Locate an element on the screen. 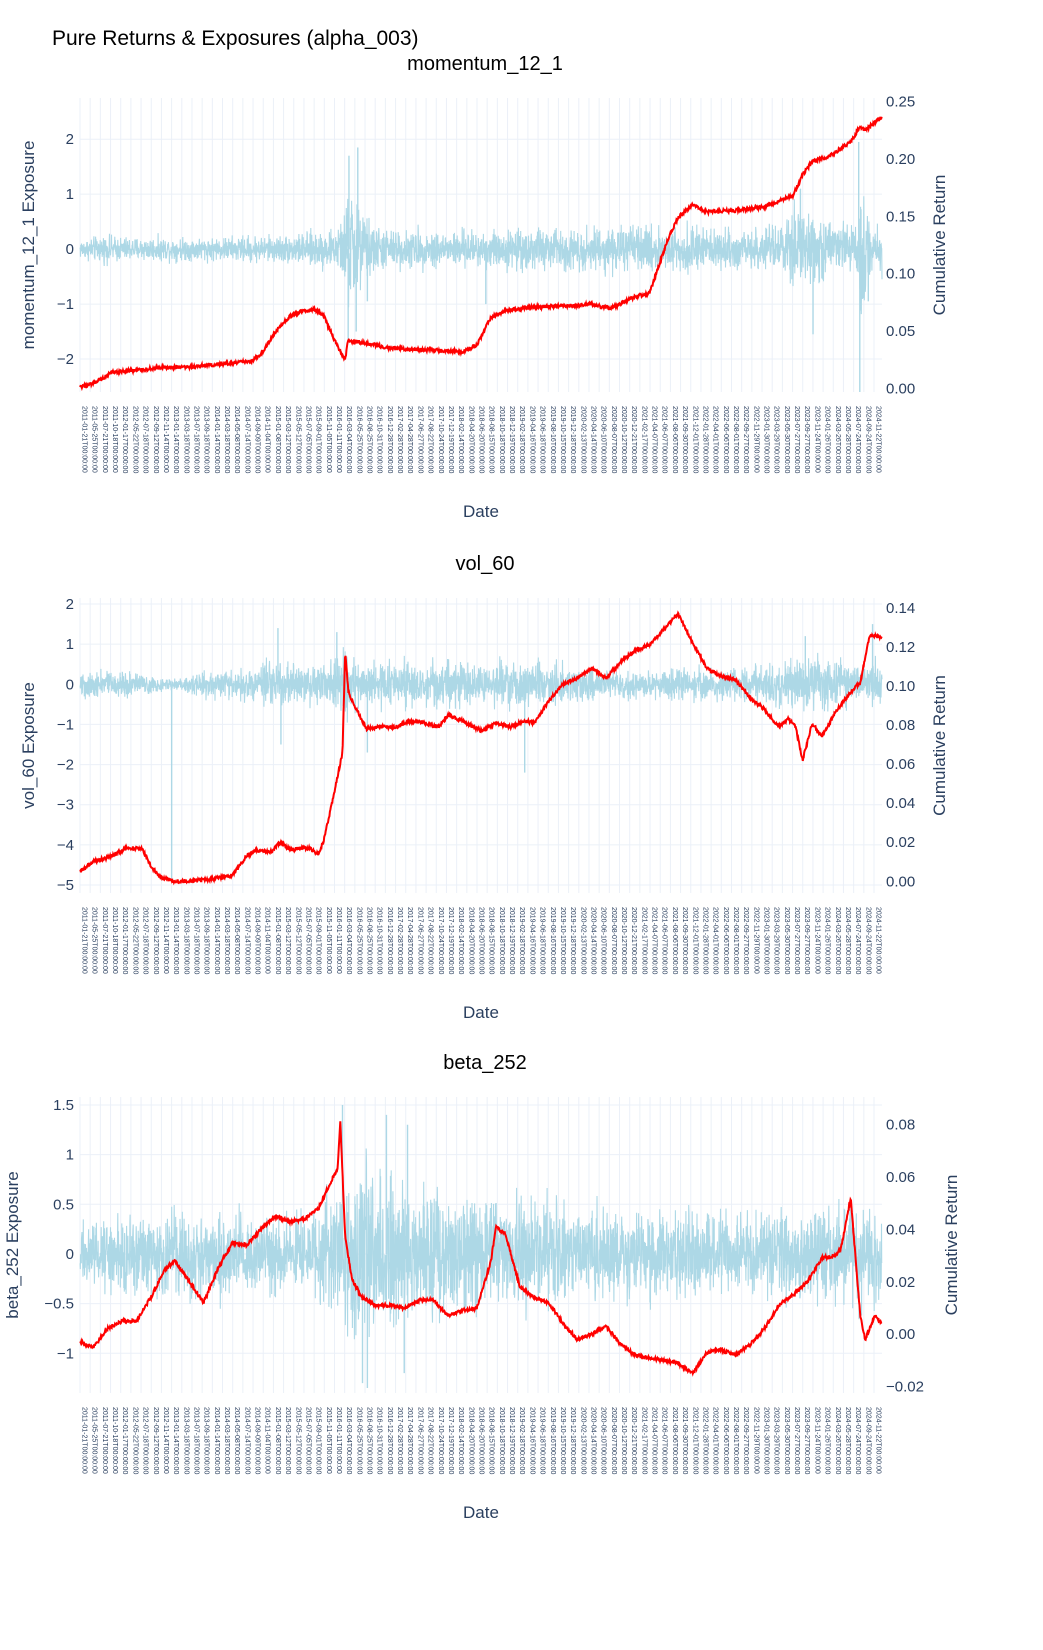 The image size is (1043, 1650). x-tick-label: 2021-08-06T00:00:00 is located at coordinates (674, 1440).